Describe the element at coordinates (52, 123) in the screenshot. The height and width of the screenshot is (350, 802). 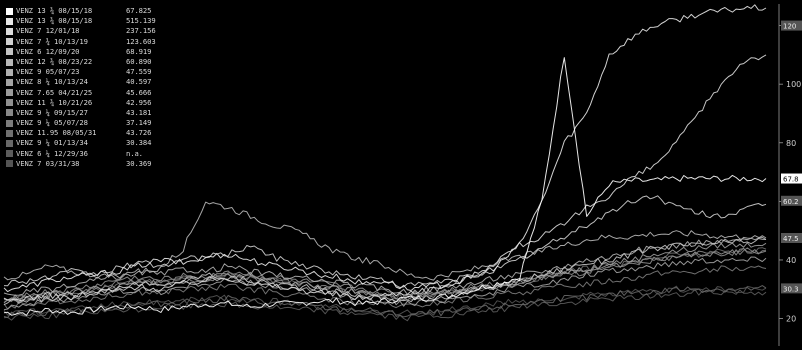
I see `legend-series-name: VENZ 9 ¼ 05/07/28` at that location.